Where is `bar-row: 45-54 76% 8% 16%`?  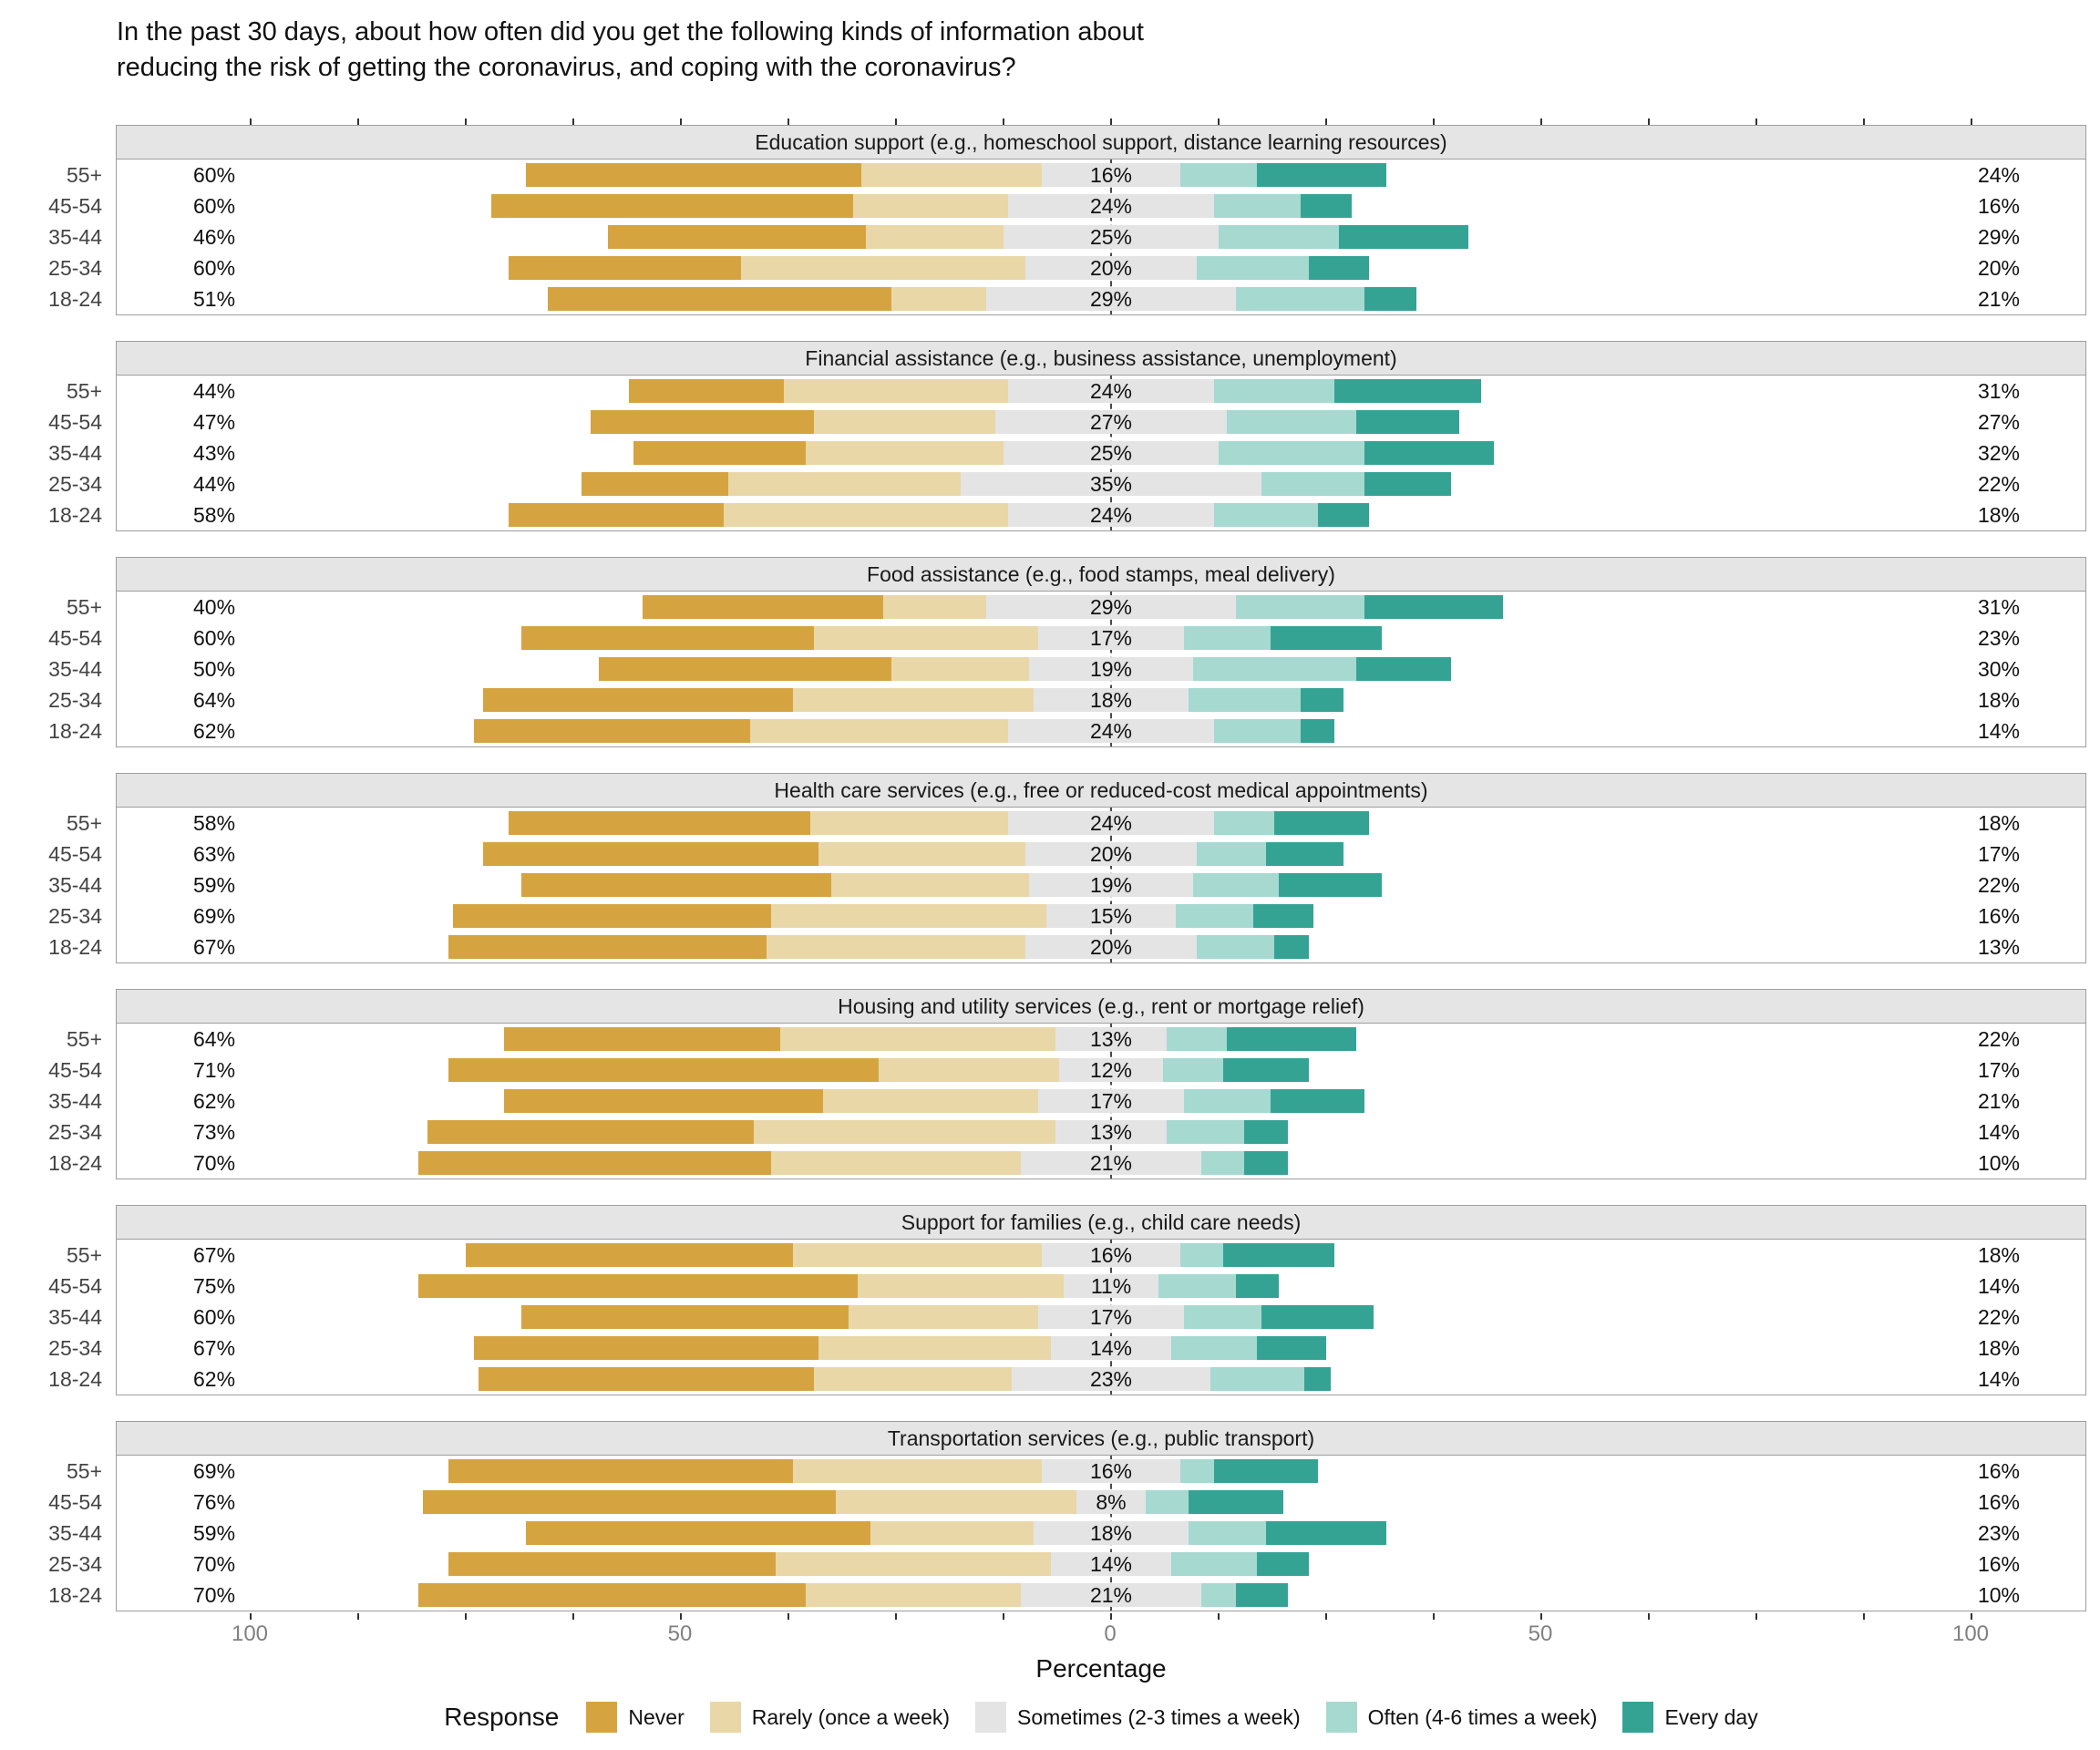
bar-row: 45-54 76% 8% 16% is located at coordinates (1066, 1503).